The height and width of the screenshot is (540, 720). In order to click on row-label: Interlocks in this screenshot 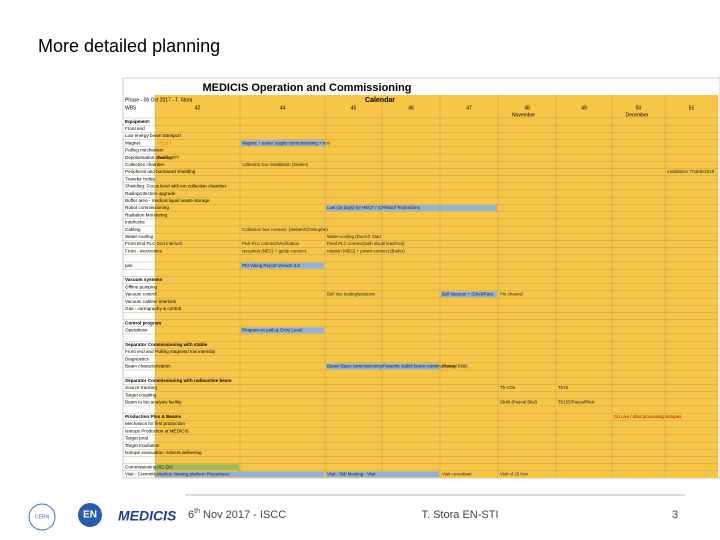, I will do `click(135, 222)`.